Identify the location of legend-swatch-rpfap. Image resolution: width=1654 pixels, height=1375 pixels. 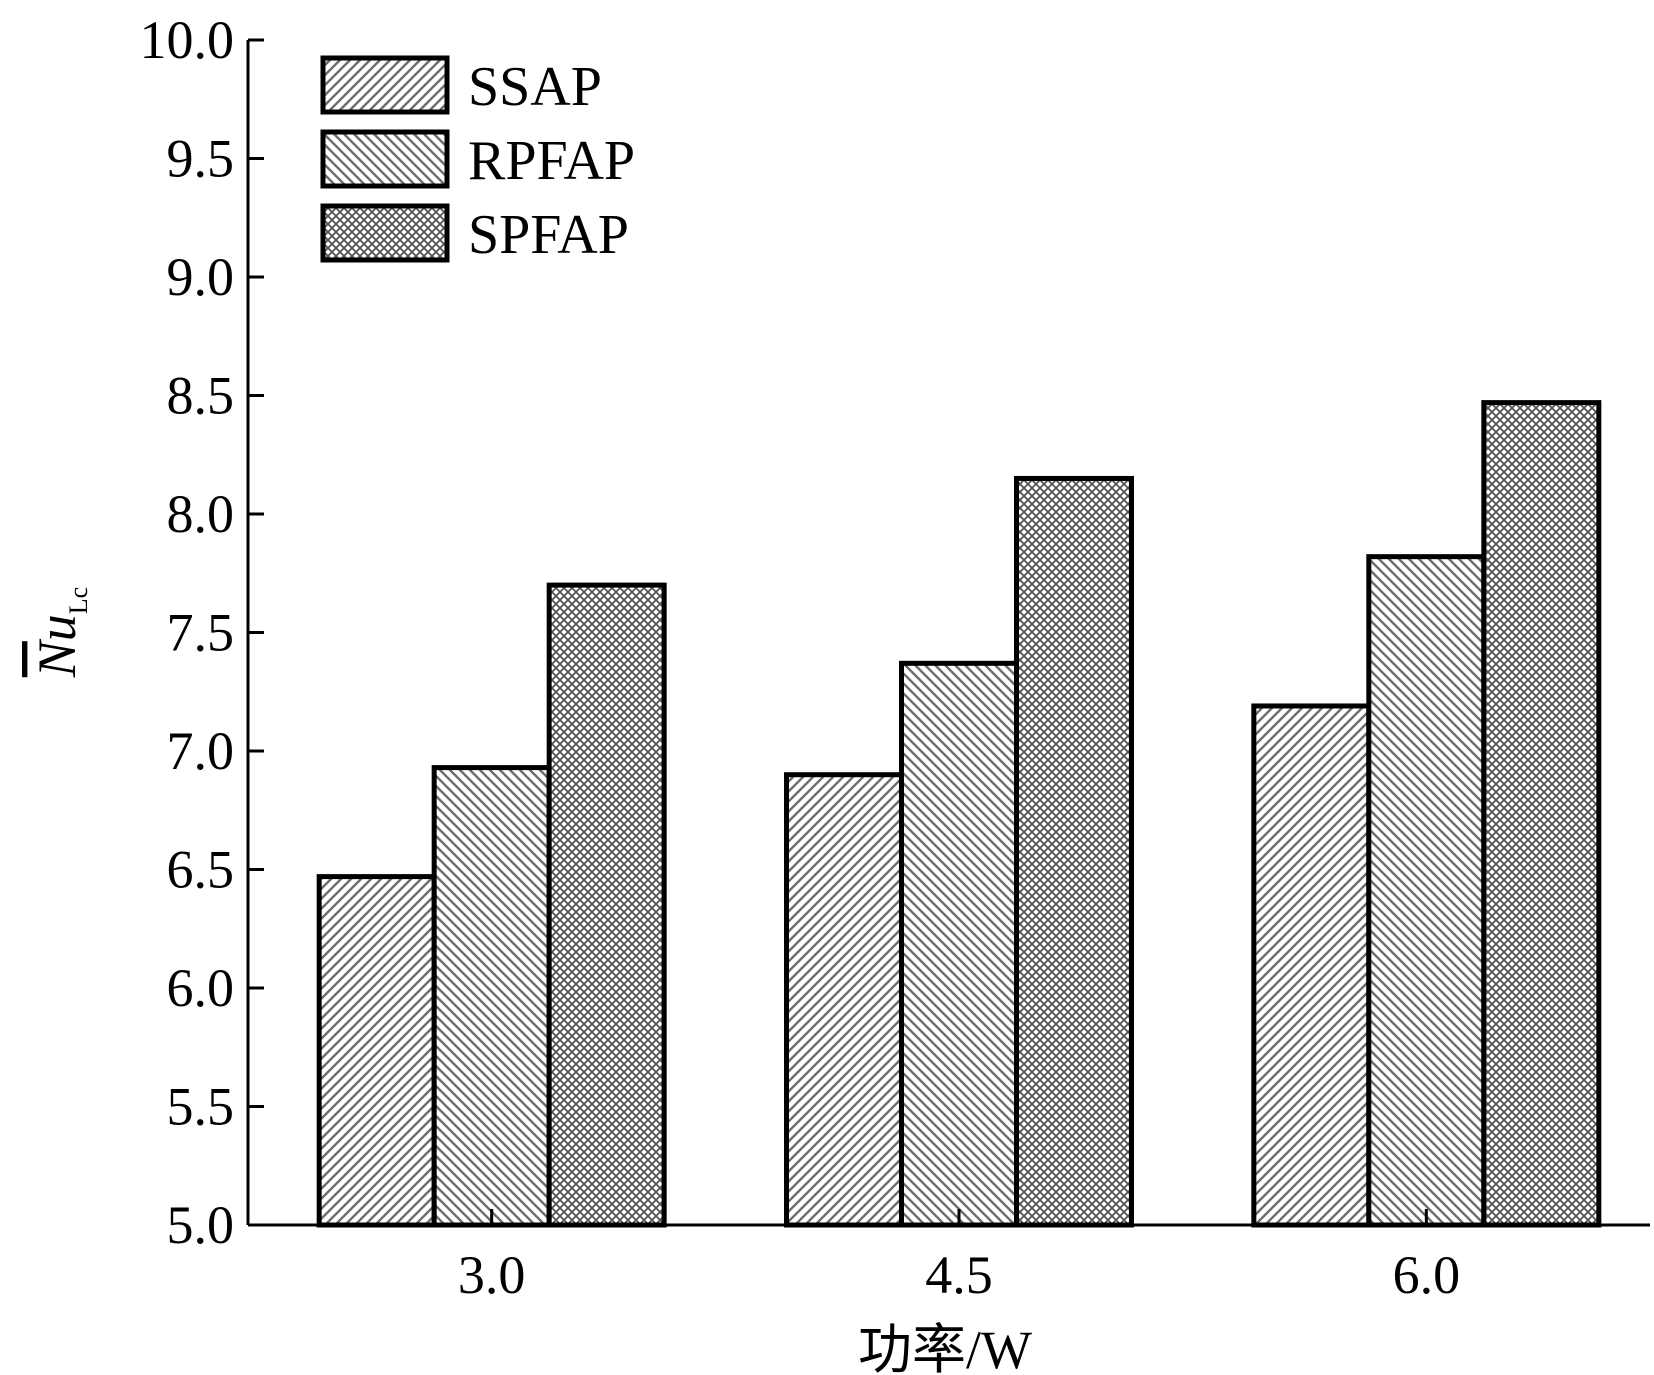
(385, 159).